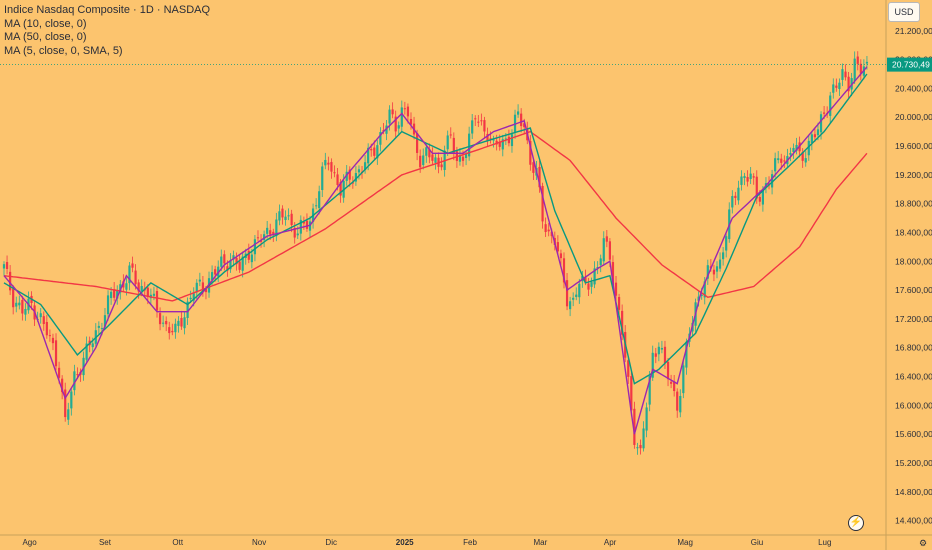 The height and width of the screenshot is (550, 932). I want to click on x-tick-label: Apr, so click(610, 542).